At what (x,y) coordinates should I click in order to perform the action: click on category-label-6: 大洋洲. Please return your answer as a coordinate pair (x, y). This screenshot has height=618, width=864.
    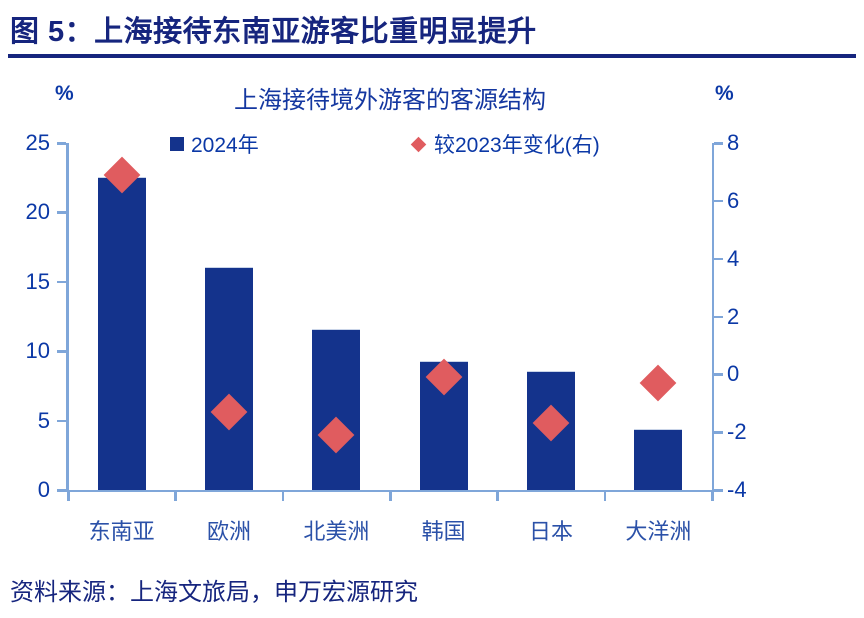
    Looking at the image, I should click on (658, 531).